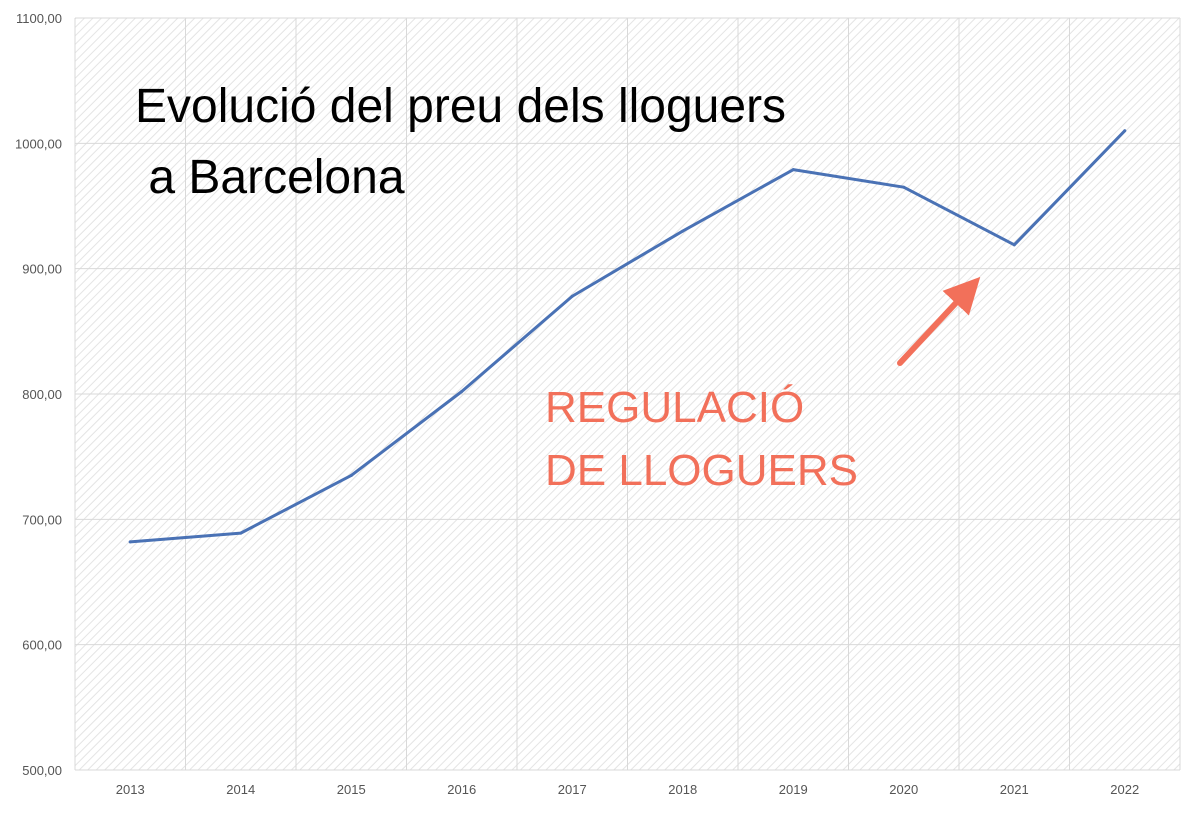 Image resolution: width=1200 pixels, height=816 pixels. Describe the element at coordinates (461, 789) in the screenshot. I see `x-tick-label: 2016` at that location.